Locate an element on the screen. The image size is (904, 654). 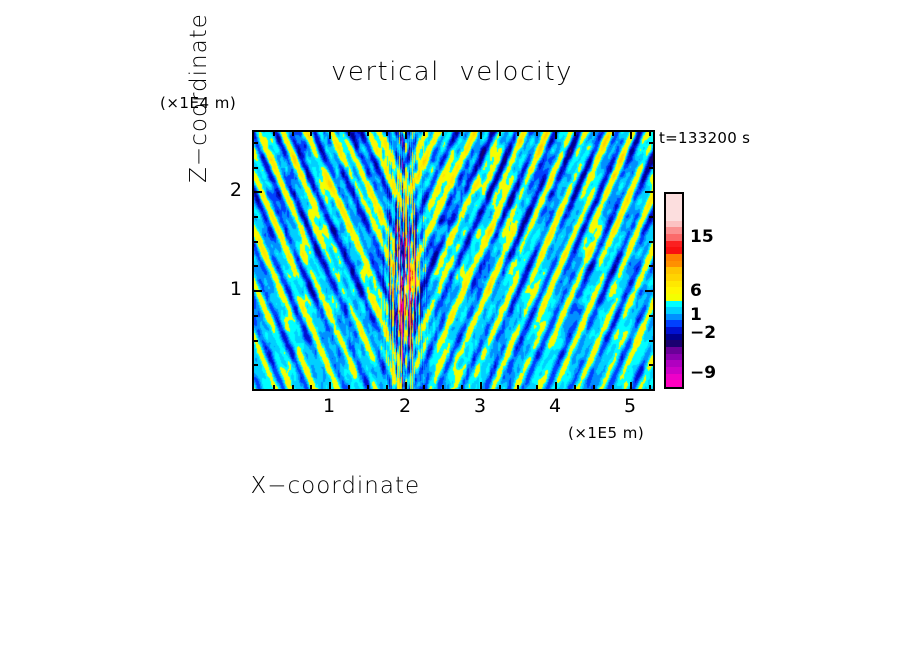
x-axis-tick-label: 3 is located at coordinates (480, 406).